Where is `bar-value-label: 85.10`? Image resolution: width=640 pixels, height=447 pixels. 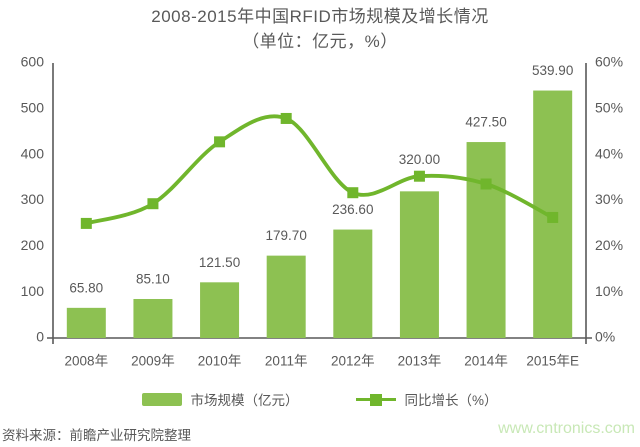
bar-value-label: 85.10 is located at coordinates (153, 279).